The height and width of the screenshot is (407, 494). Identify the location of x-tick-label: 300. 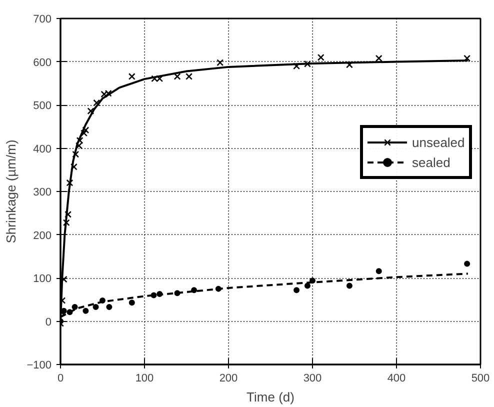
(312, 378).